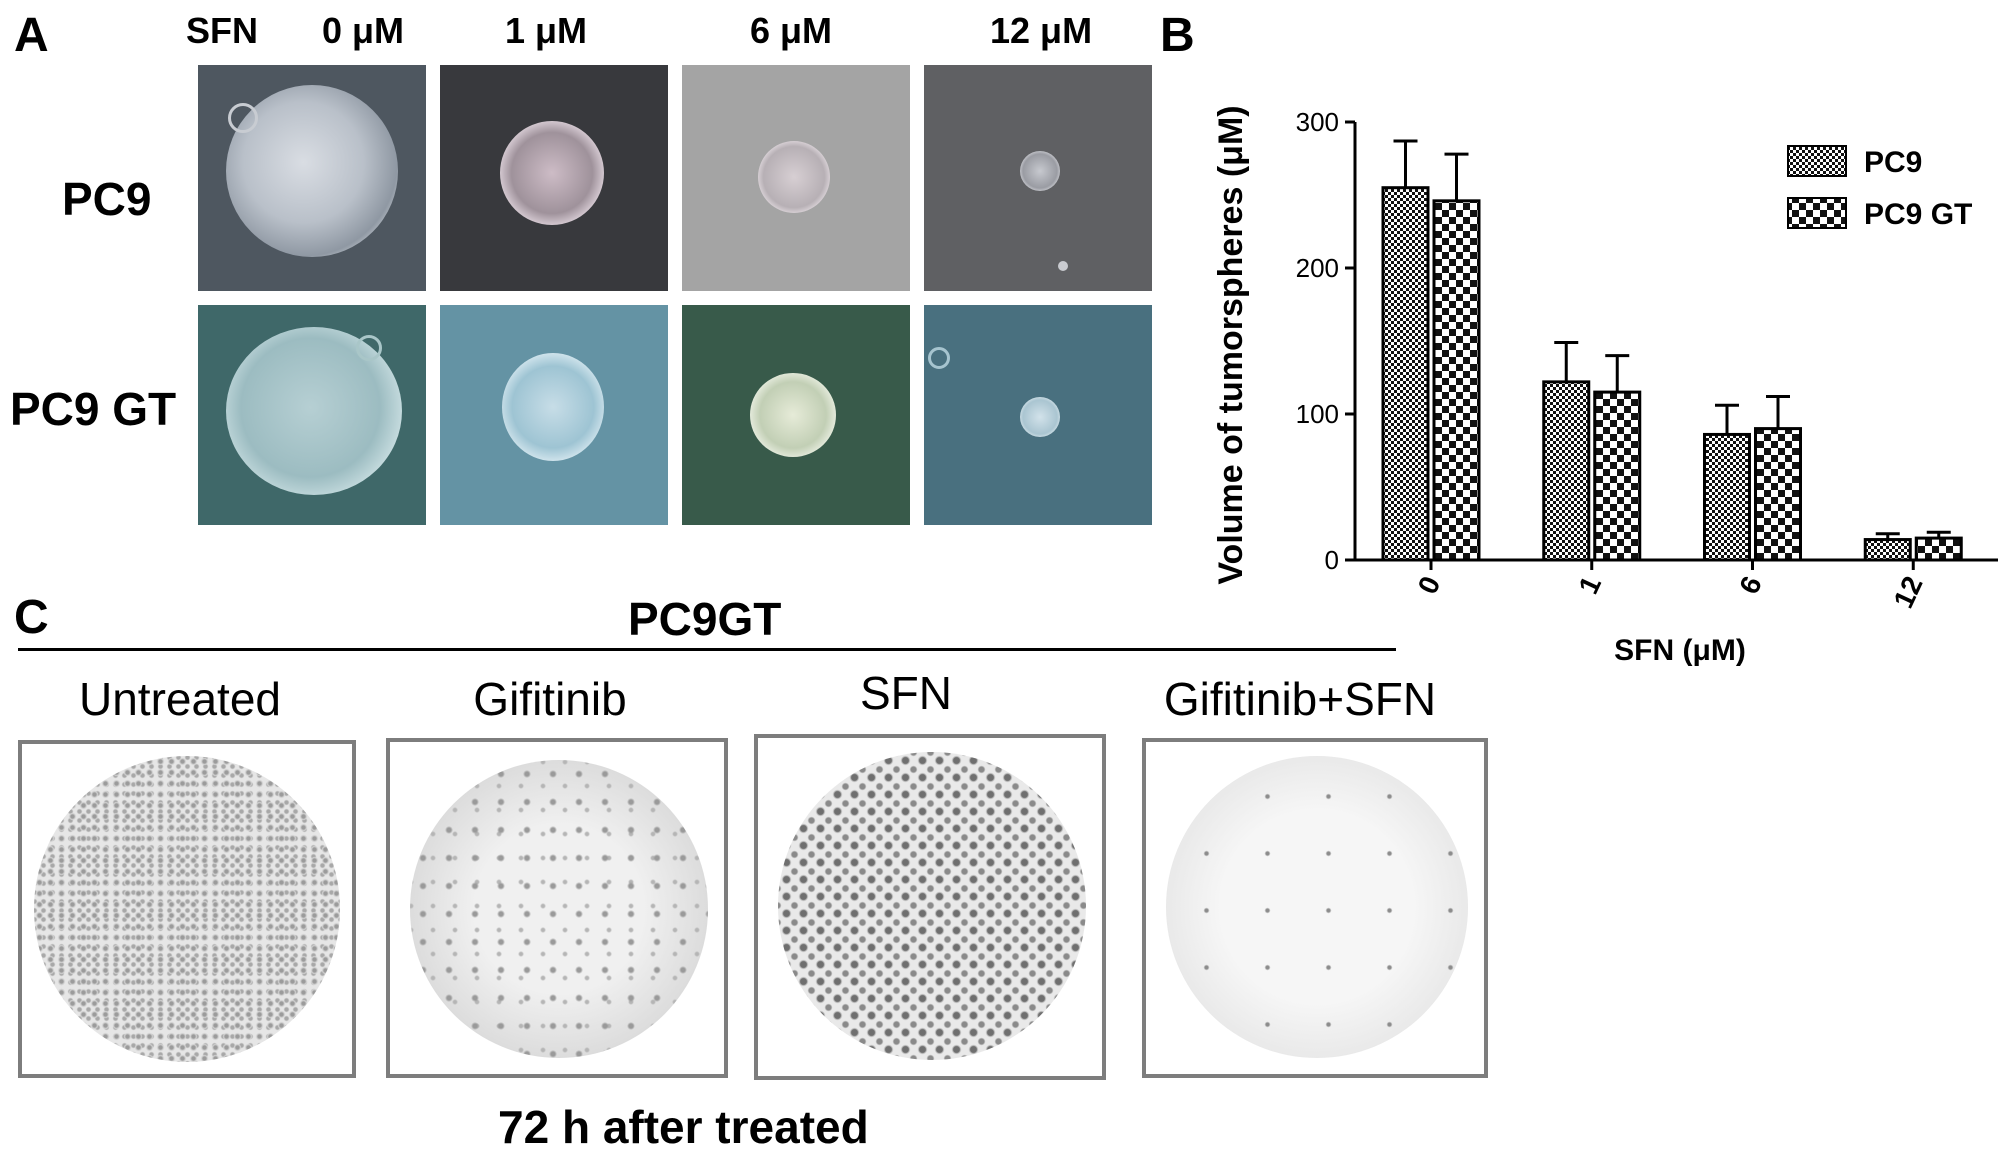 The height and width of the screenshot is (1155, 2008). Describe the element at coordinates (31, 35) in the screenshot. I see `panel-a-label: A` at that location.